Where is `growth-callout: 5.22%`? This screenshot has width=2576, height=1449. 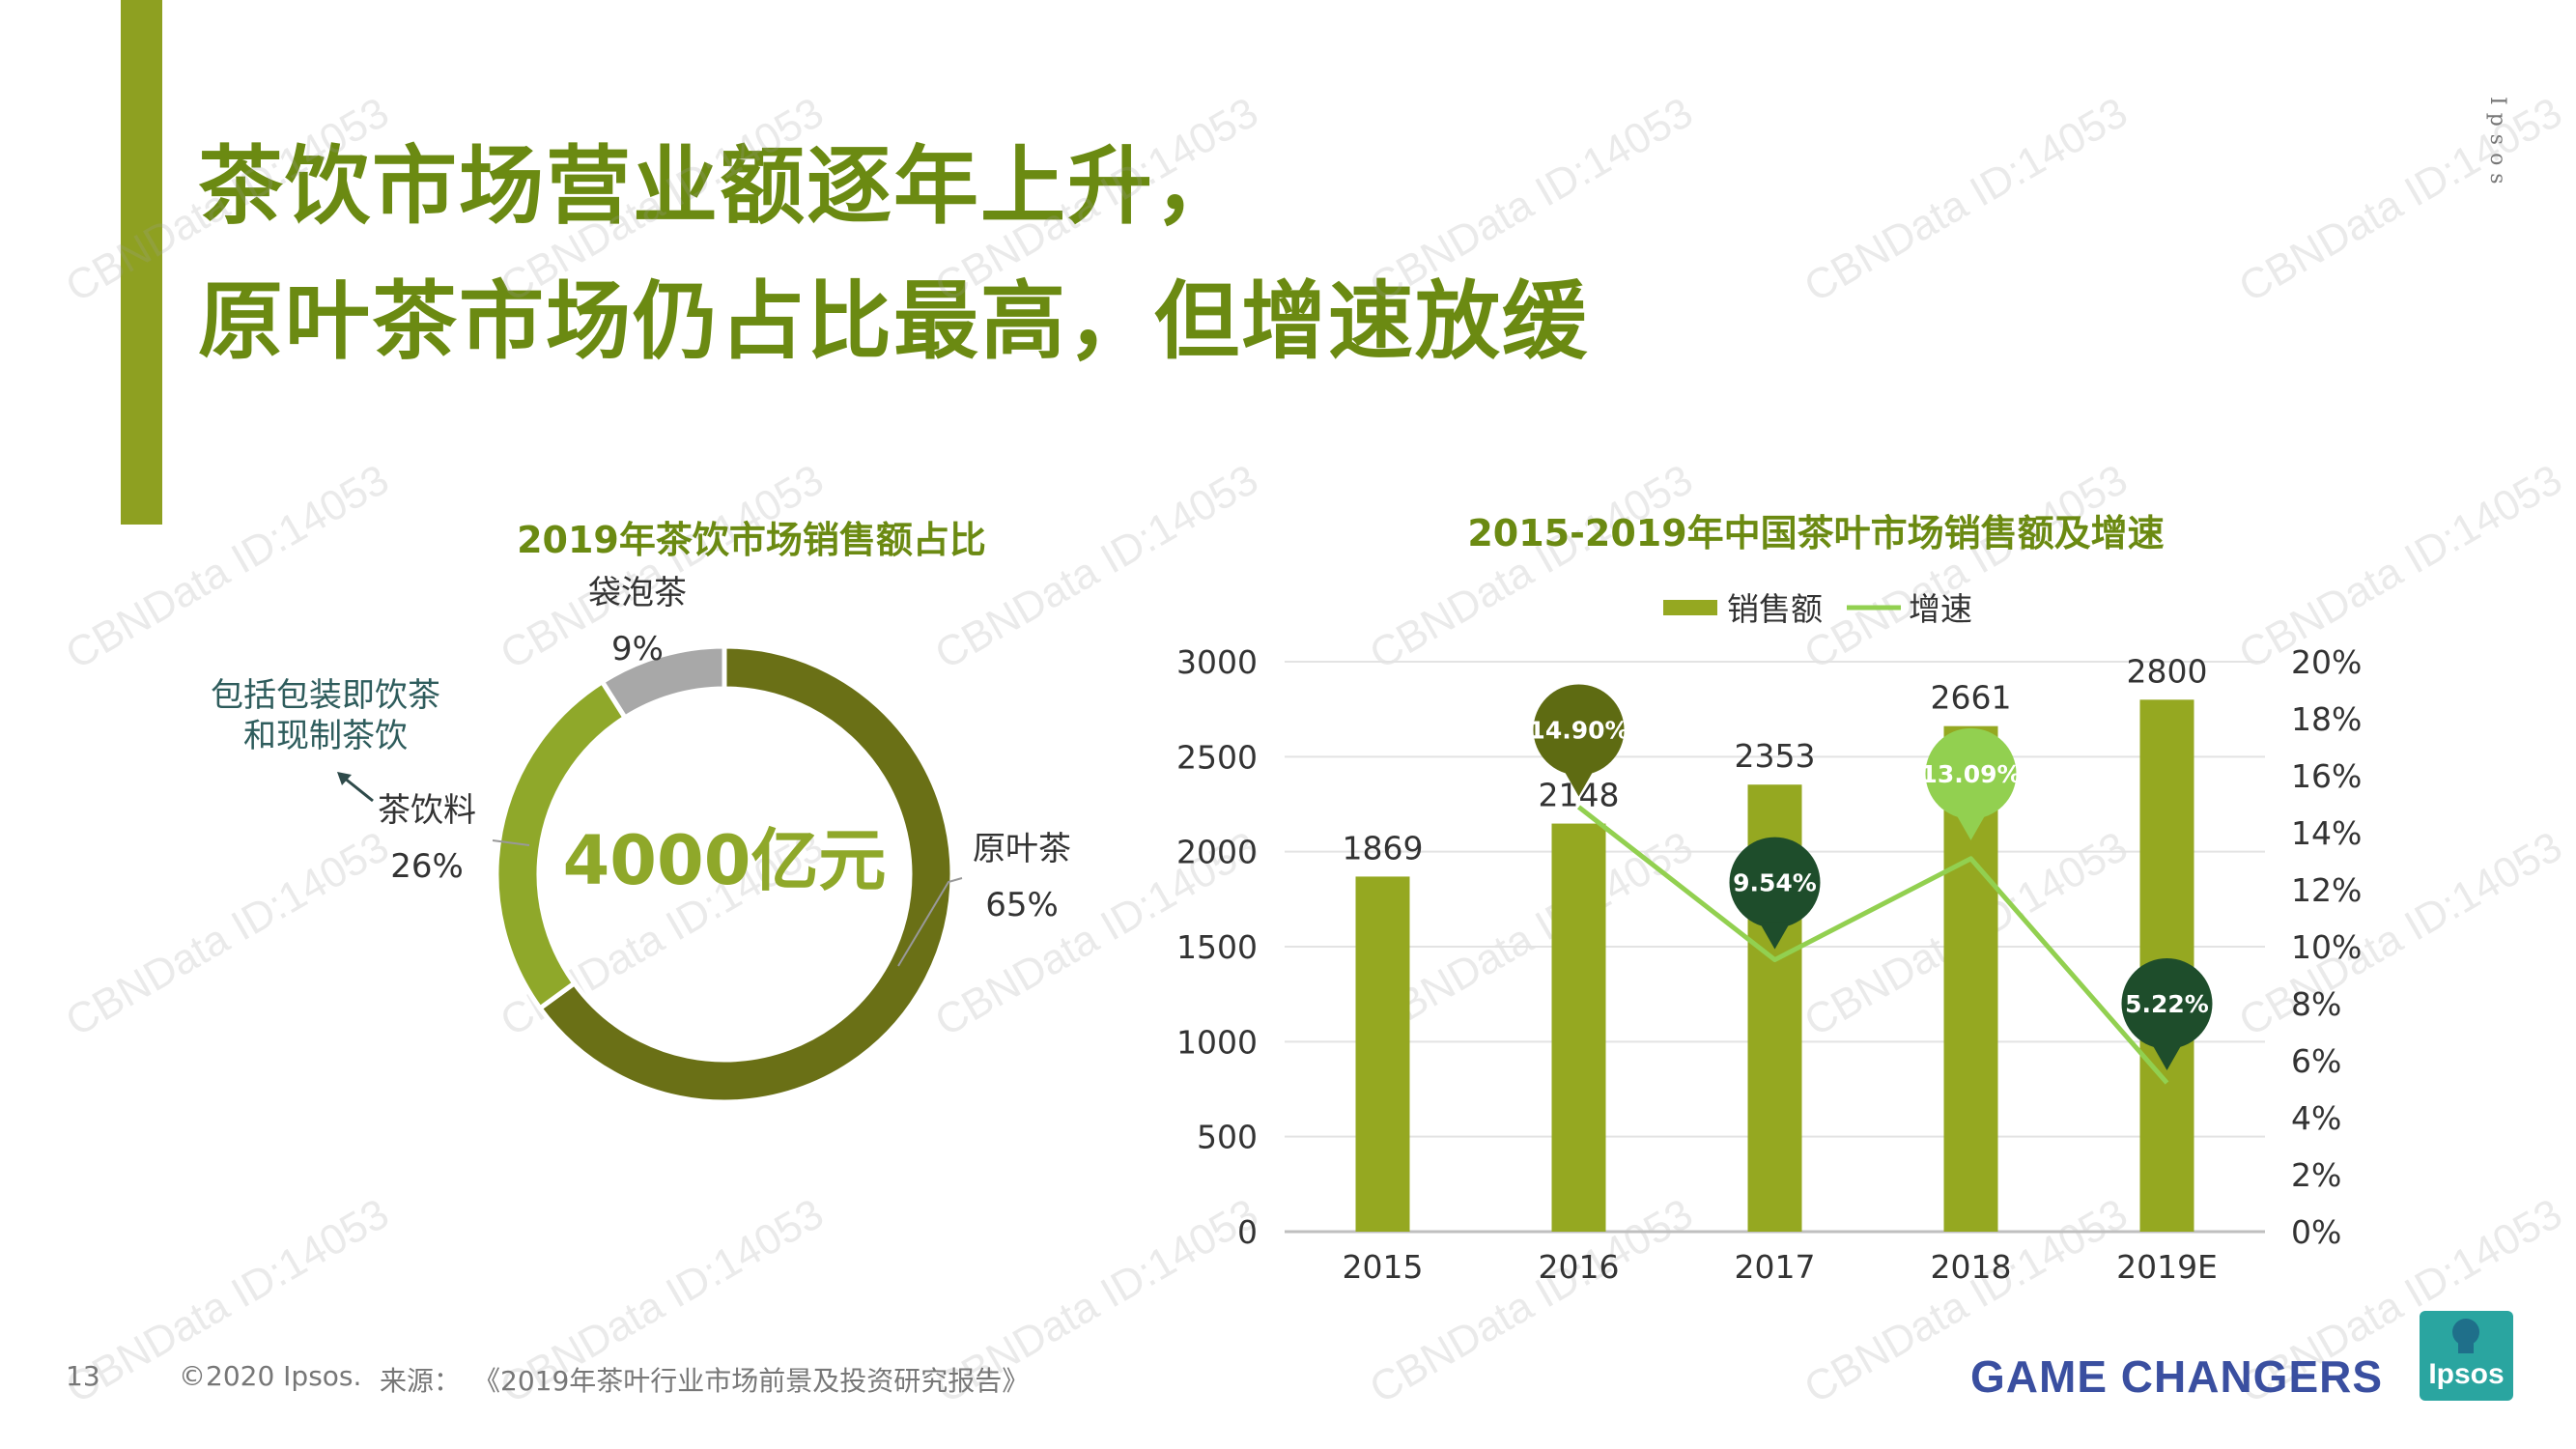 growth-callout: 5.22% is located at coordinates (2167, 1014).